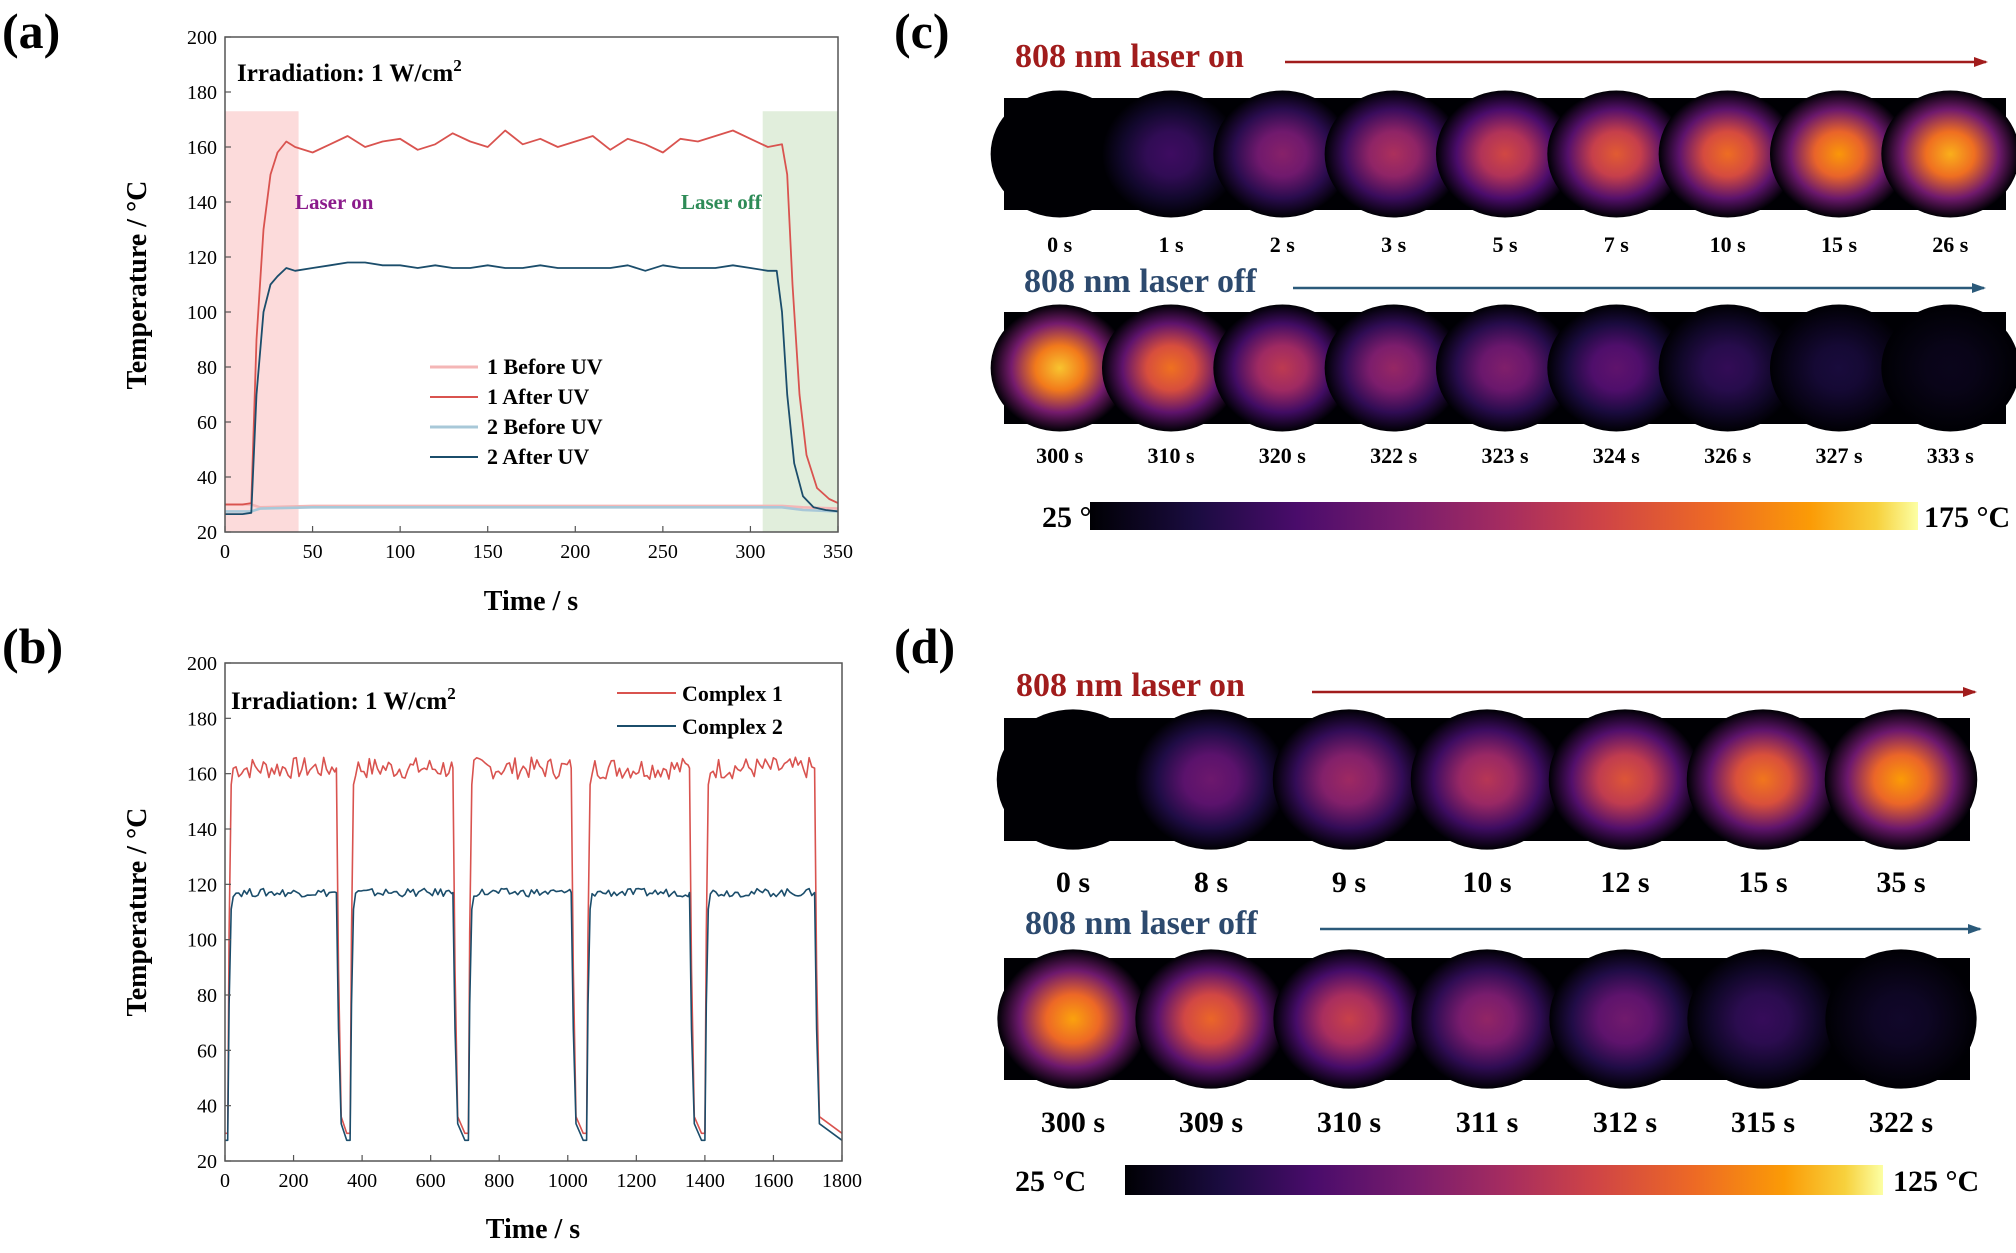  Describe the element at coordinates (924, 646) in the screenshot. I see `panel-label-d: (d)` at that location.